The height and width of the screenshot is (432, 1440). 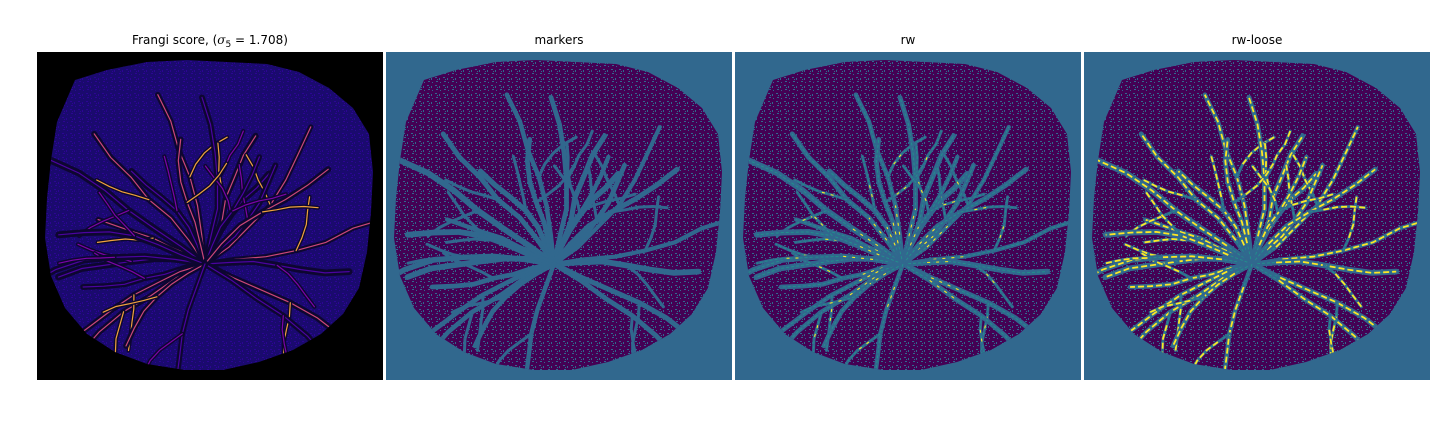 What do you see at coordinates (221, 40) in the screenshot?
I see `sigma-symbol: σ` at bounding box center [221, 40].